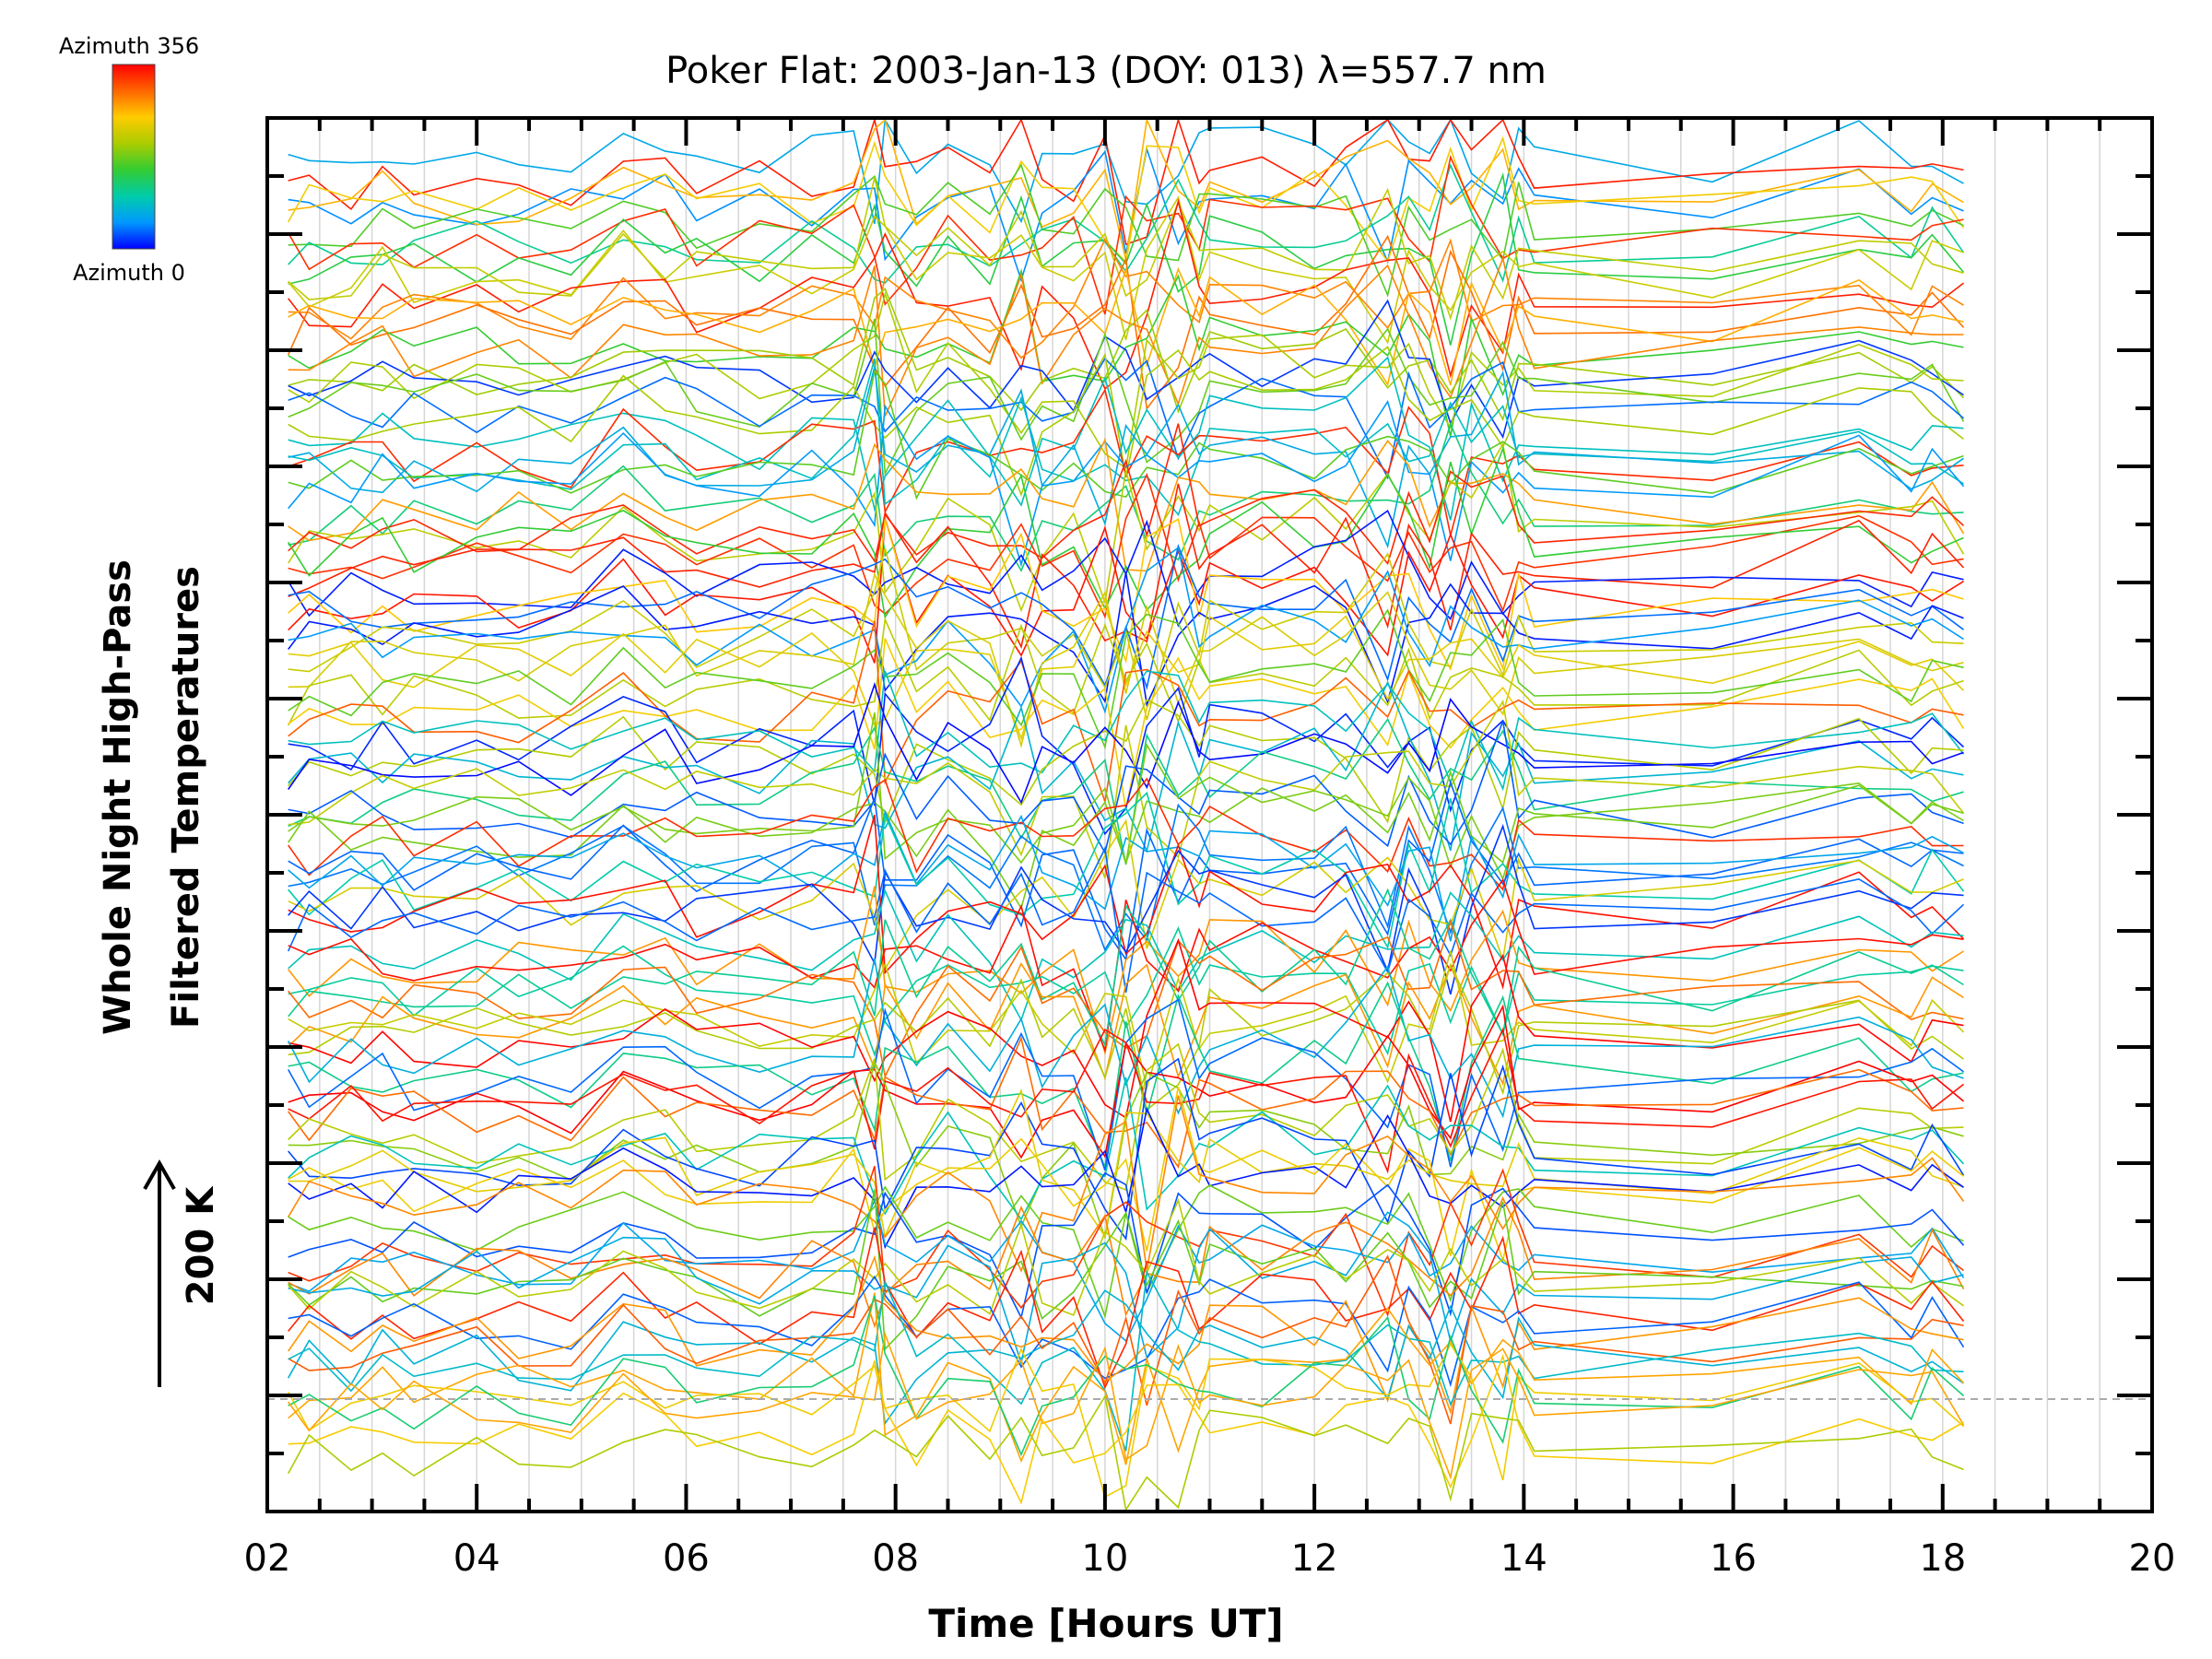  Describe the element at coordinates (895, 1558) in the screenshot. I see `x-tick-label: 08` at that location.